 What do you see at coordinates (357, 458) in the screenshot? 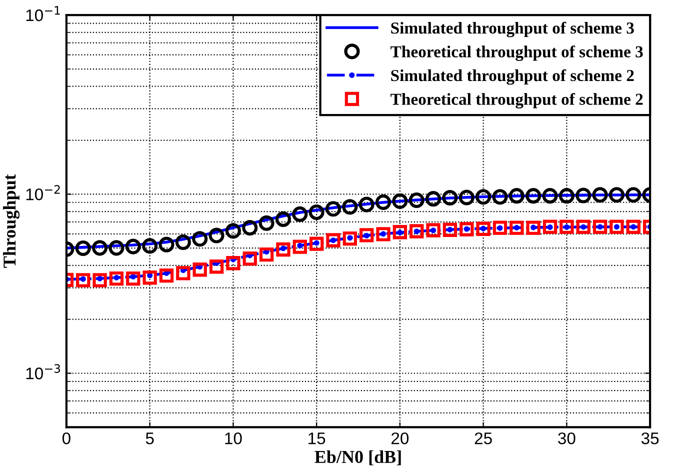
I see `x-axis-title: Eb/N0 [dB]` at bounding box center [357, 458].